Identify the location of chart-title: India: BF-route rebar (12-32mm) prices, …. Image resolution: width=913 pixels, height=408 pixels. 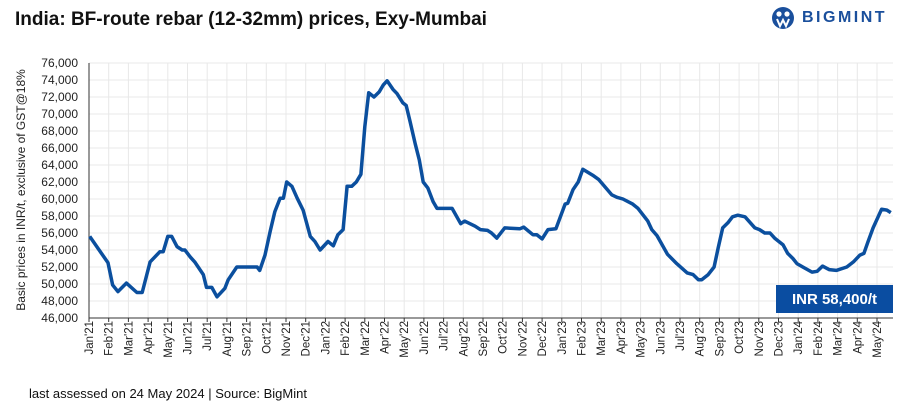
(251, 19).